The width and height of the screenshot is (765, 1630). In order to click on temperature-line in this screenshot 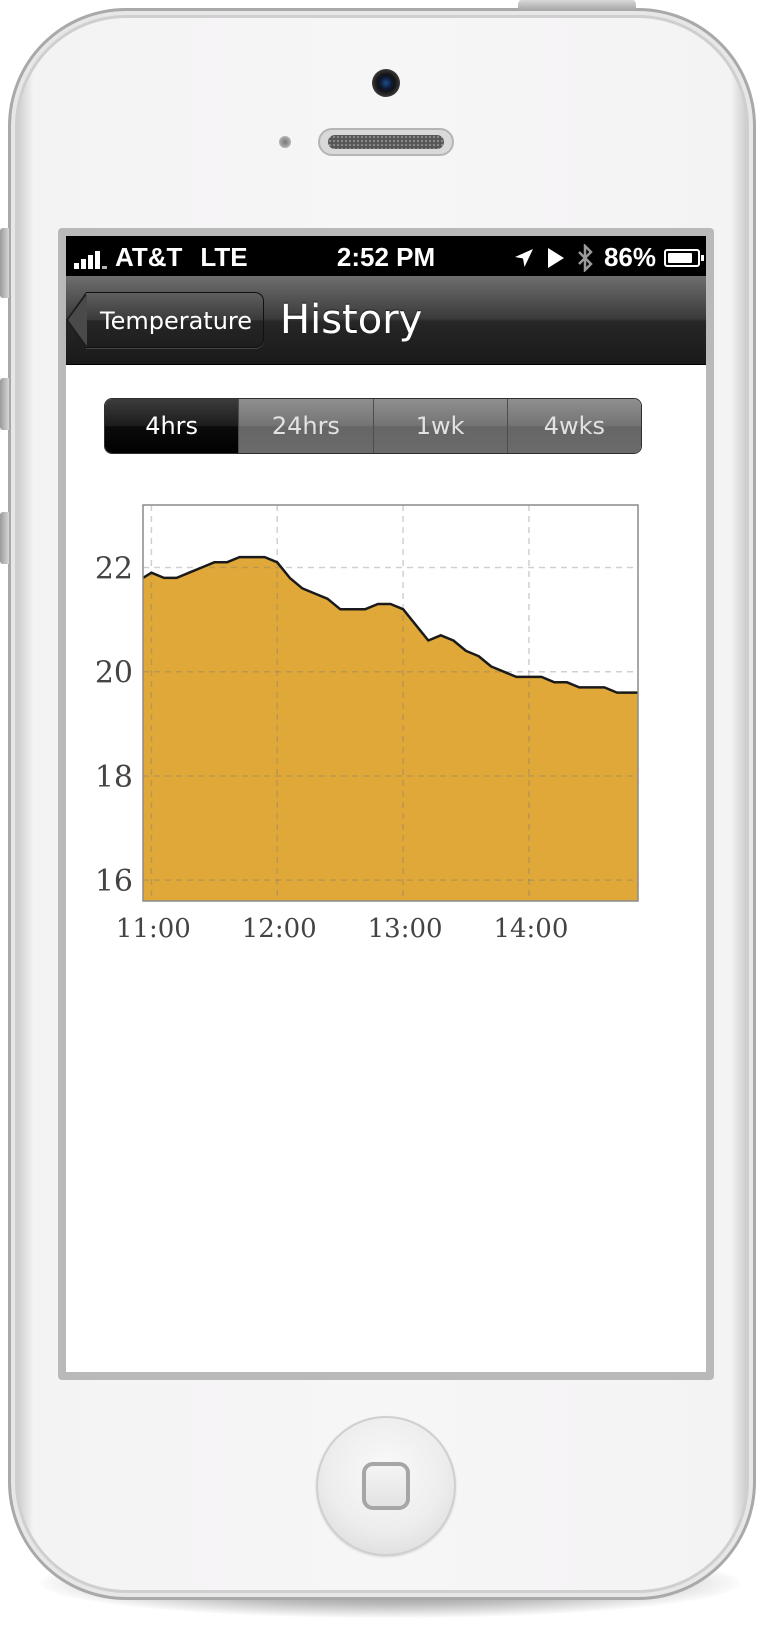, I will do `click(390, 624)`.